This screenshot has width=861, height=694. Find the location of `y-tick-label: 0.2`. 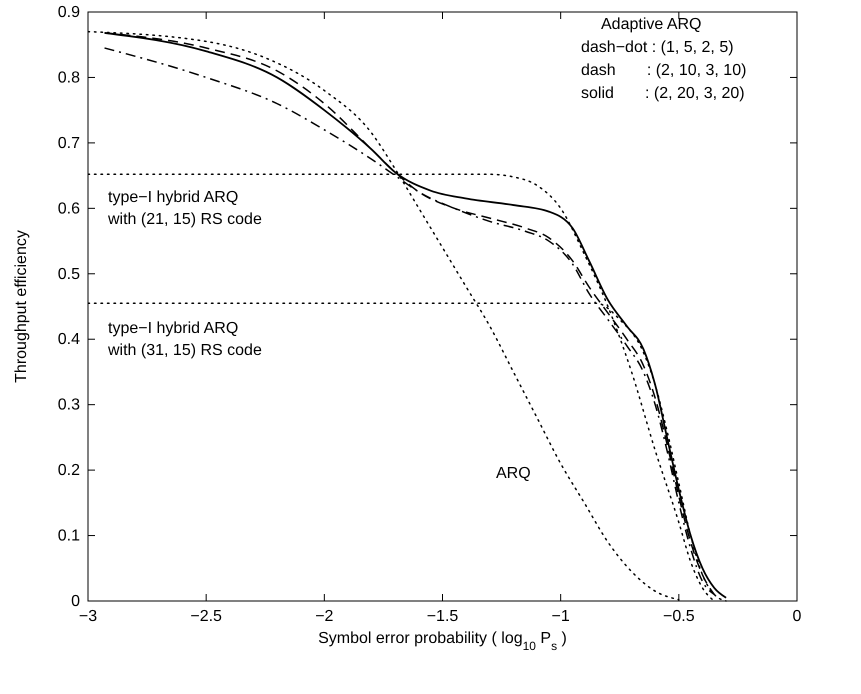

y-tick-label: 0.2 is located at coordinates (69, 471).